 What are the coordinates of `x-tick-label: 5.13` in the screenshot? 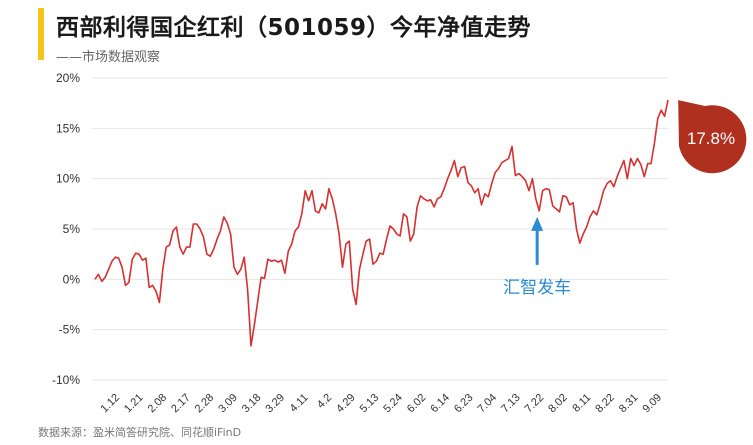 It's located at (370, 404).